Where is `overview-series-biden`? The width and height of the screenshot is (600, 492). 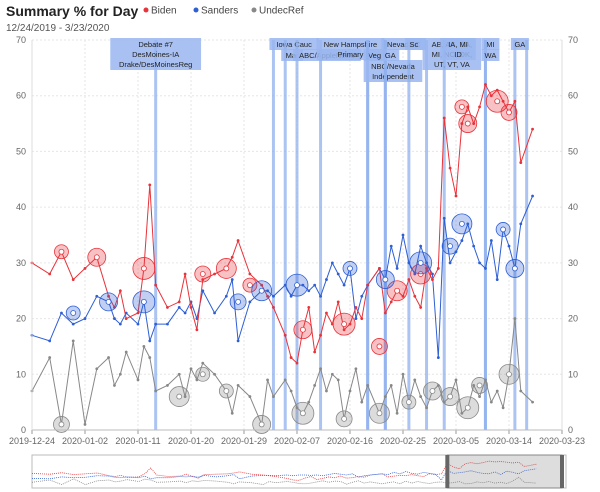
overview-series-biden is located at coordinates (284, 470).